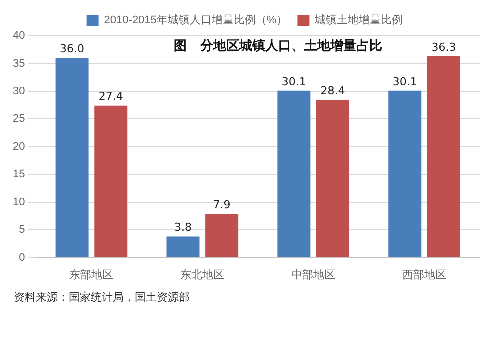 The image size is (500, 362). Describe the element at coordinates (424, 275) in the screenshot. I see `x-tick-label: 西部地区` at that location.